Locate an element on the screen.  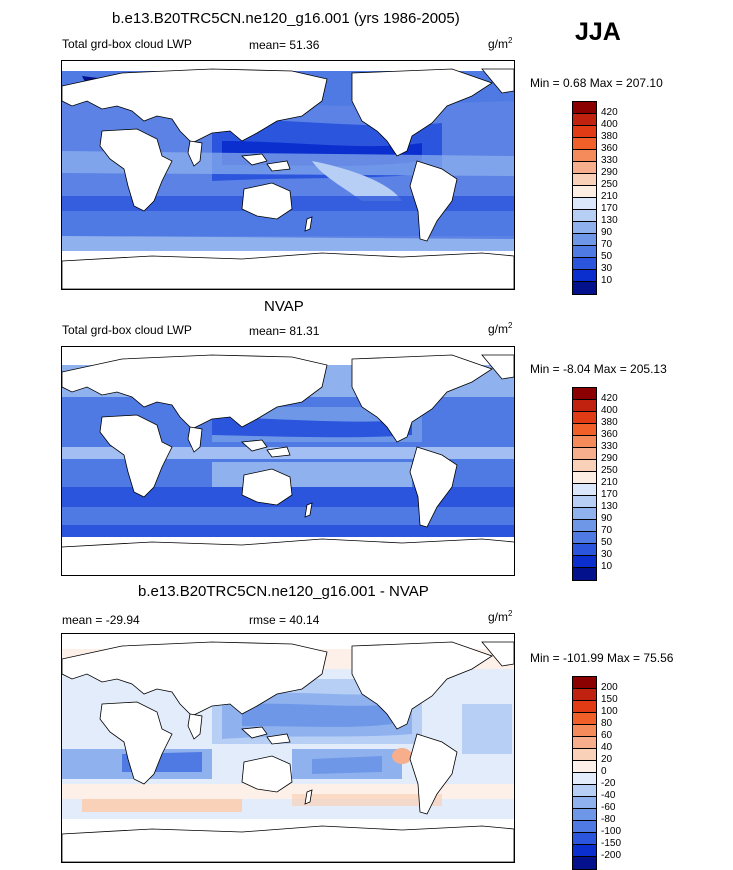
panel-diff-minmax: Min = -101.99 Max = 75.56 is located at coordinates (602, 658).